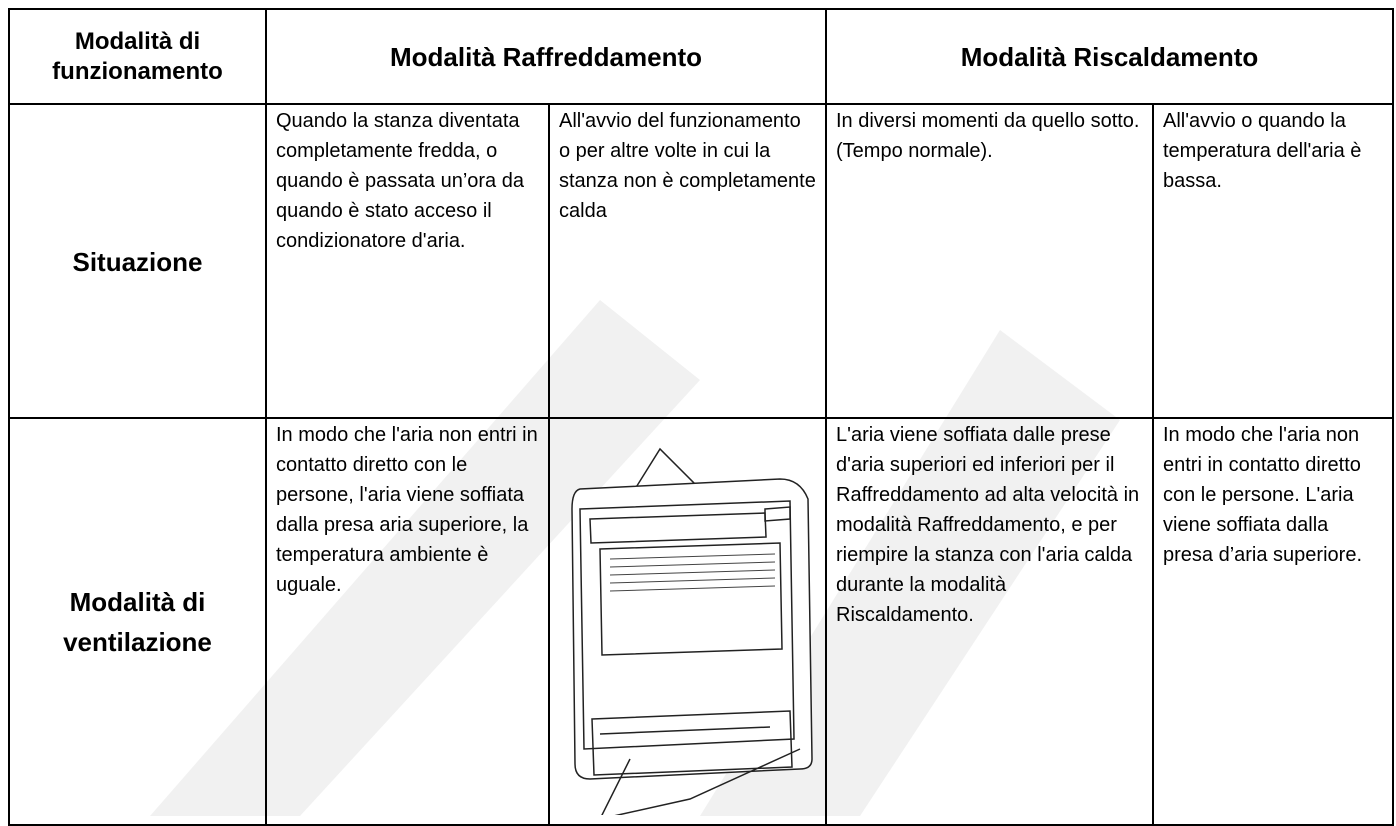 Image resolution: width=1396 pixels, height=826 pixels. I want to click on header-cell: Modalità di funzionamento, so click(137, 56).